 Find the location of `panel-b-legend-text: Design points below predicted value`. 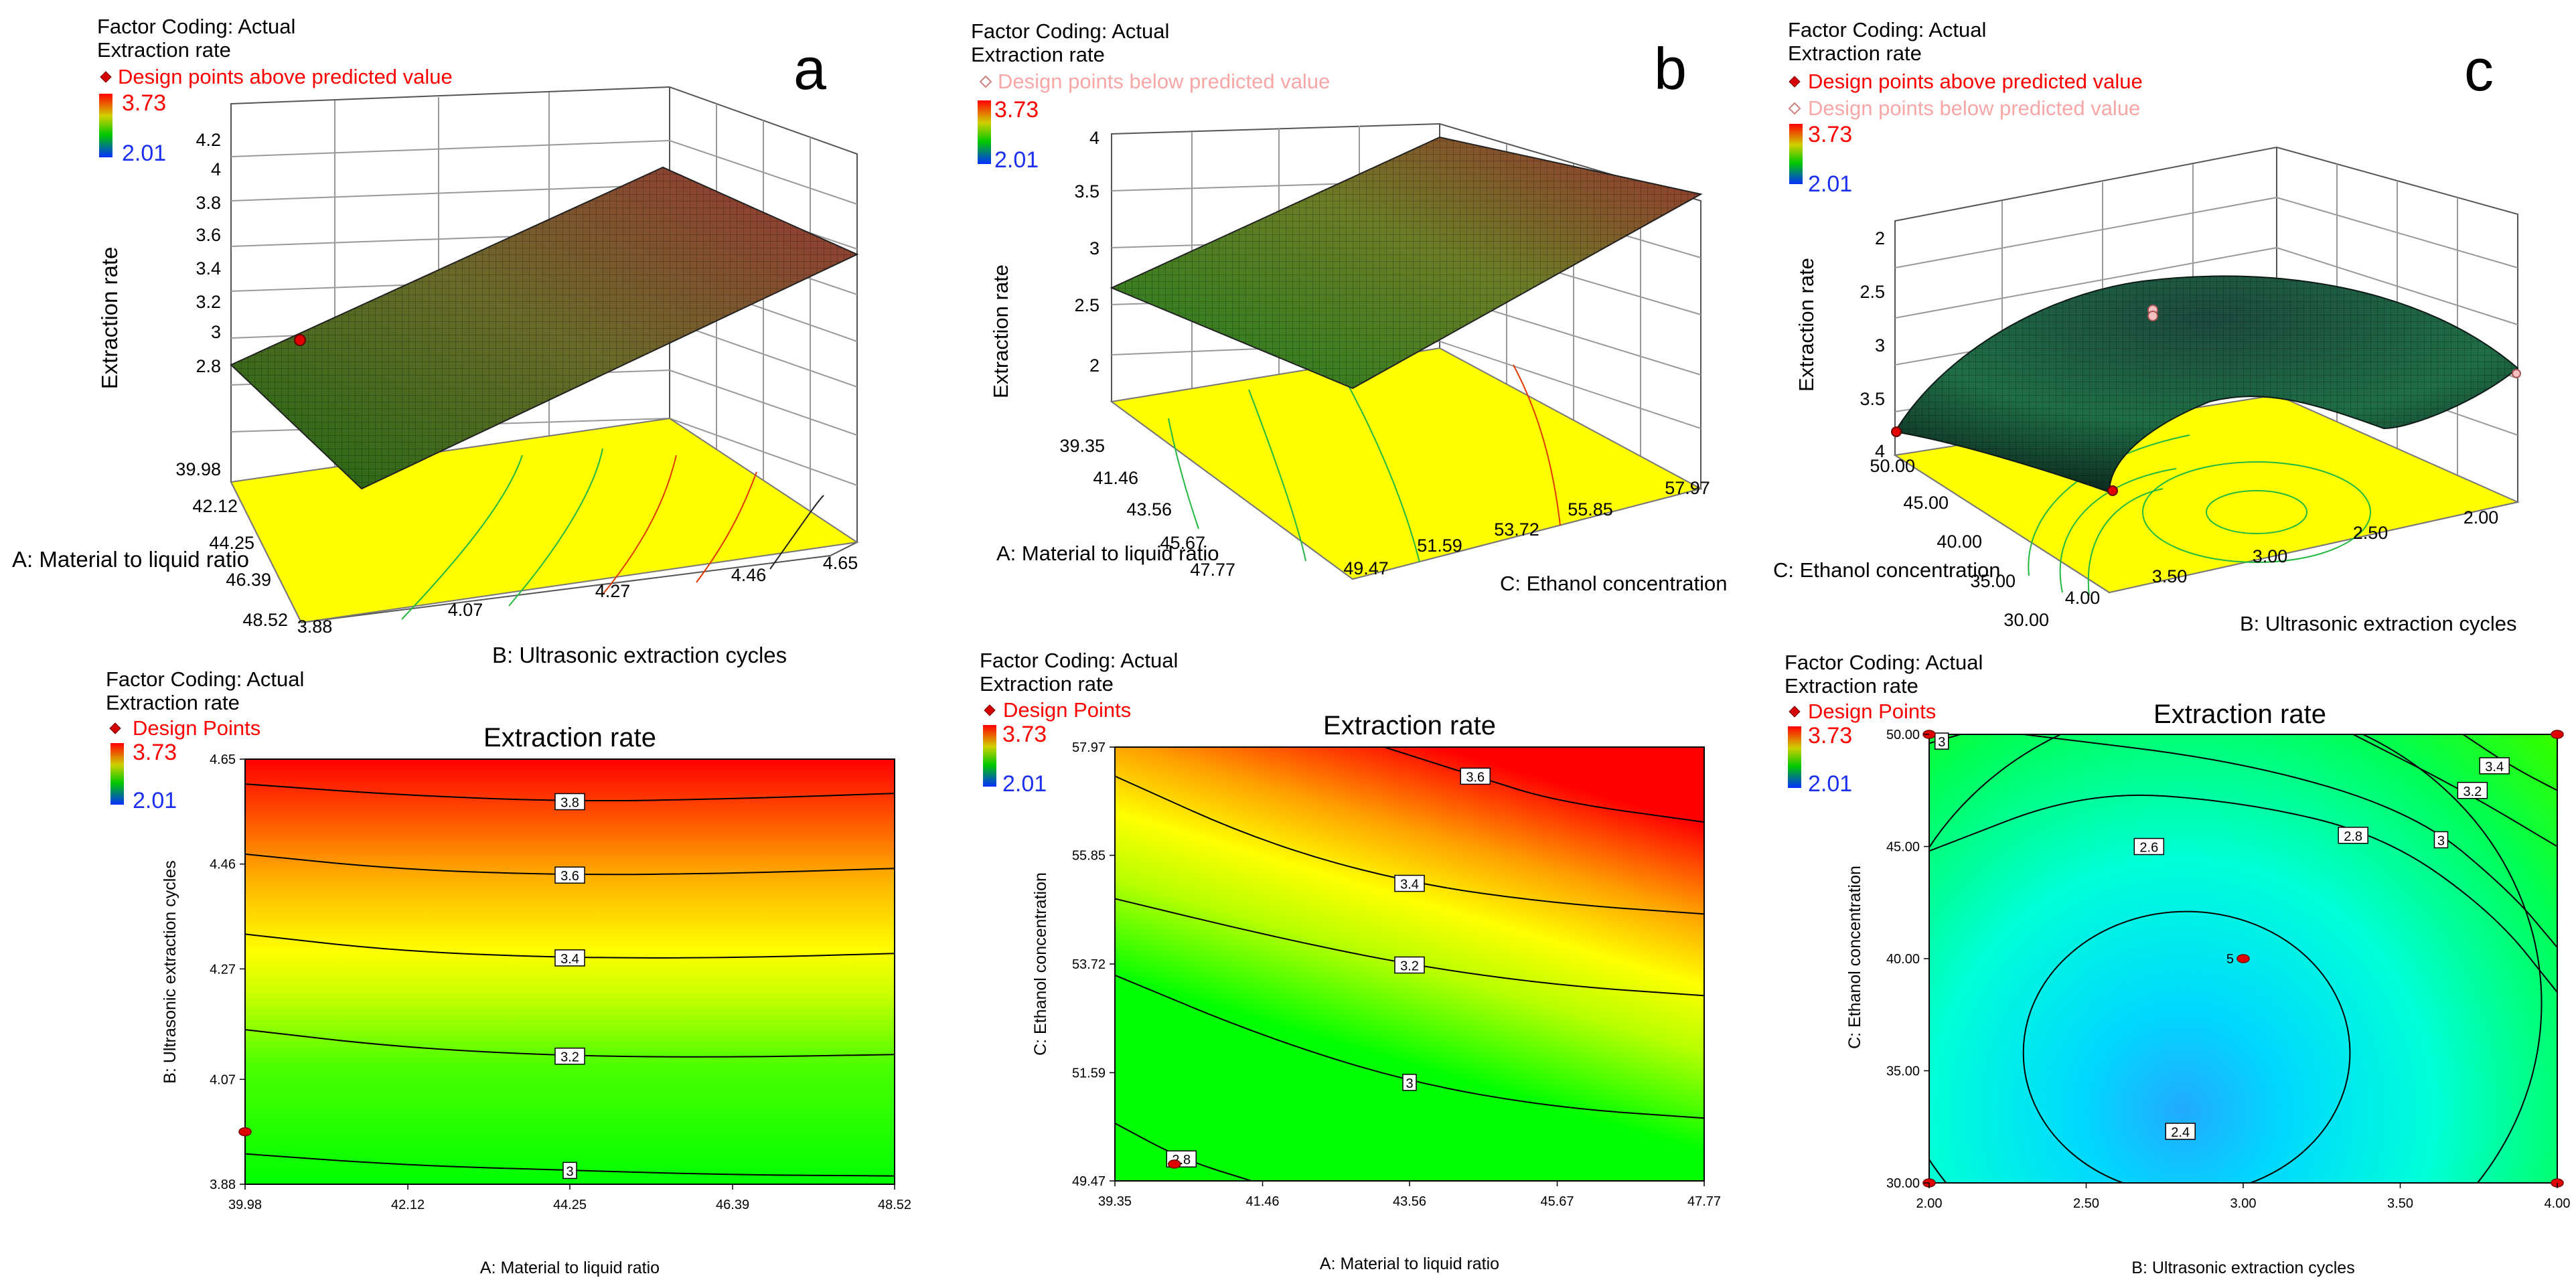

panel-b-legend-text: Design points below predicted value is located at coordinates (1164, 82).